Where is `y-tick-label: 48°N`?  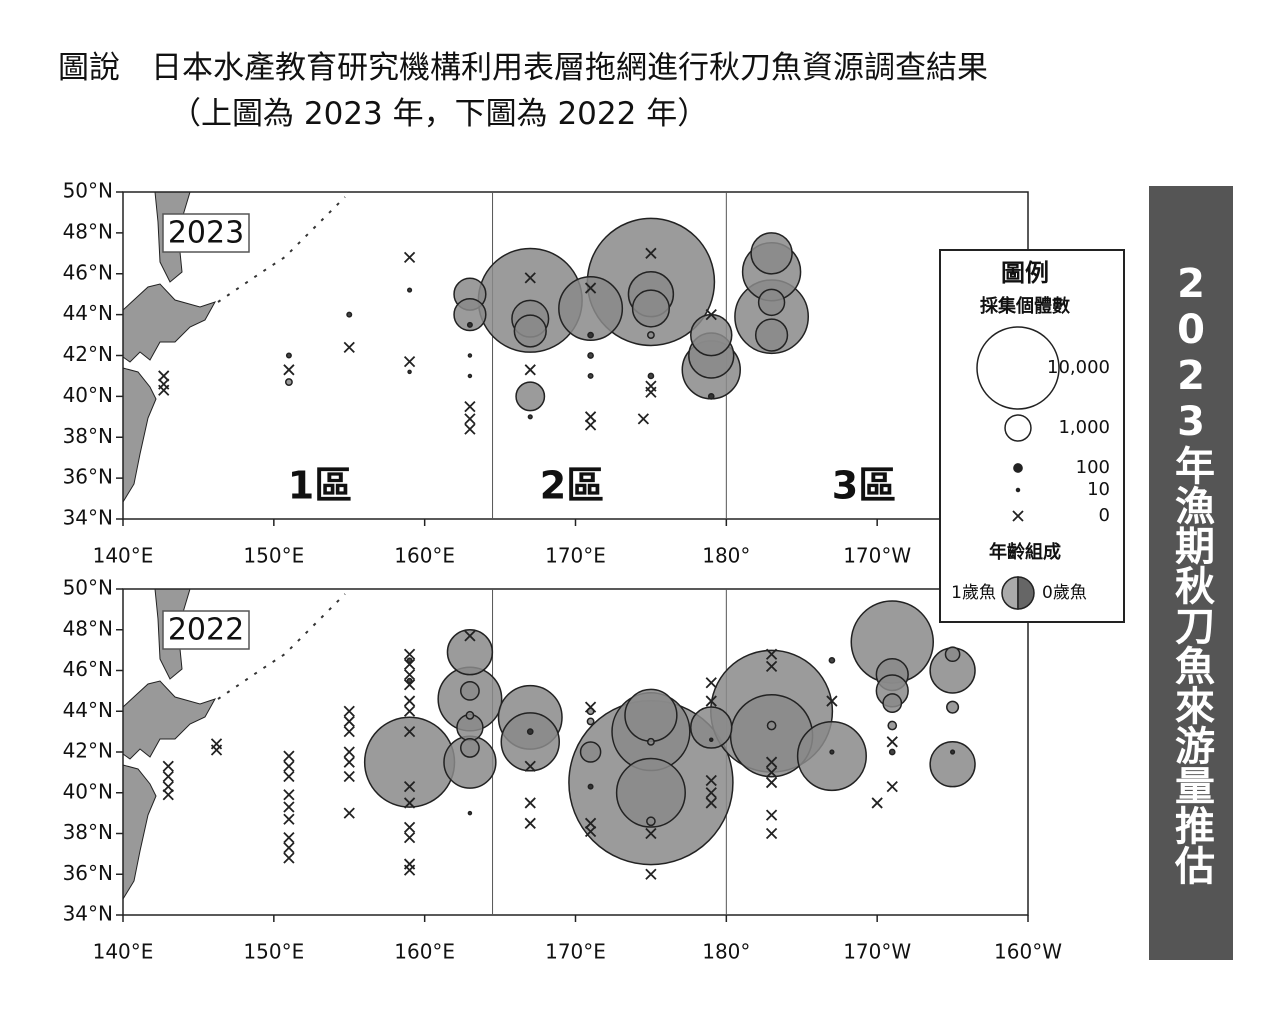 y-tick-label: 48°N is located at coordinates (88, 231).